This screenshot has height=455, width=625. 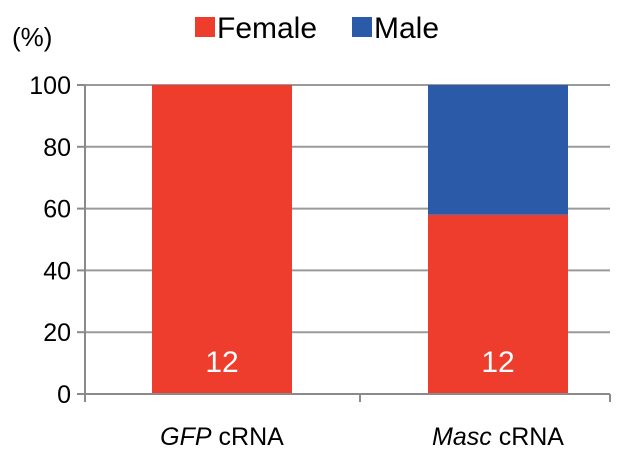 What do you see at coordinates (498, 436) in the screenshot?
I see `x-category-label-masc: Masc cRNA` at bounding box center [498, 436].